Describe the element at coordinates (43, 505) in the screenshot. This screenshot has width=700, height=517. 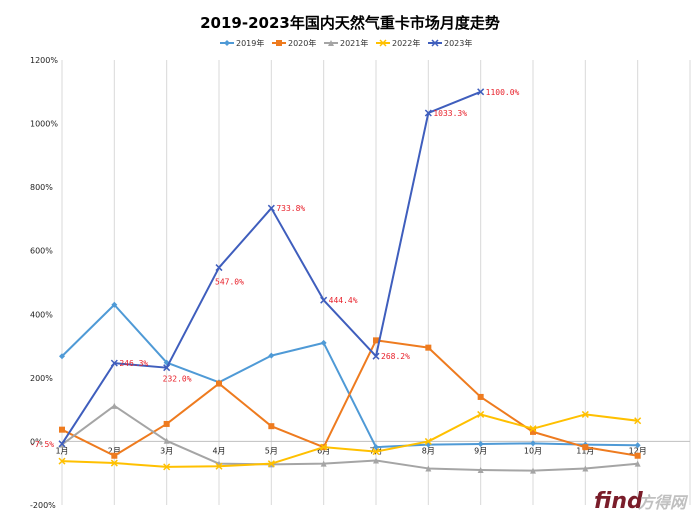
I see `y-tick-label: -200%` at that location.